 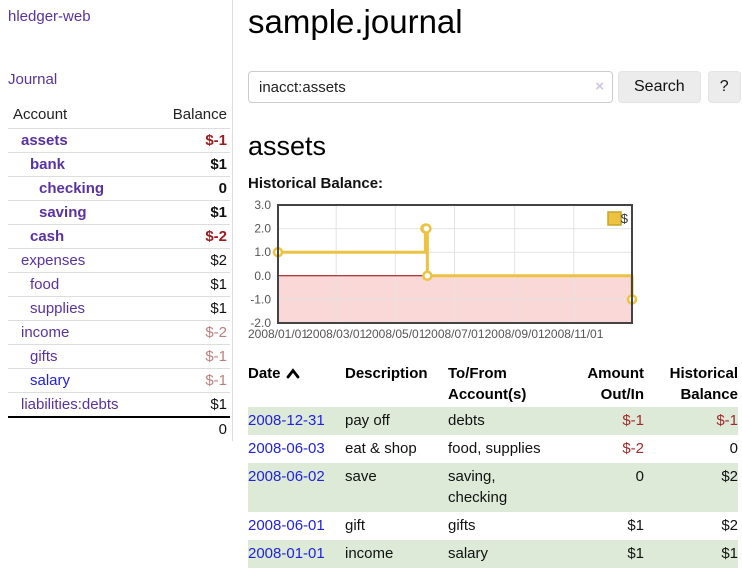 What do you see at coordinates (199, 114) in the screenshot?
I see `accounts-header-balance: Balance` at bounding box center [199, 114].